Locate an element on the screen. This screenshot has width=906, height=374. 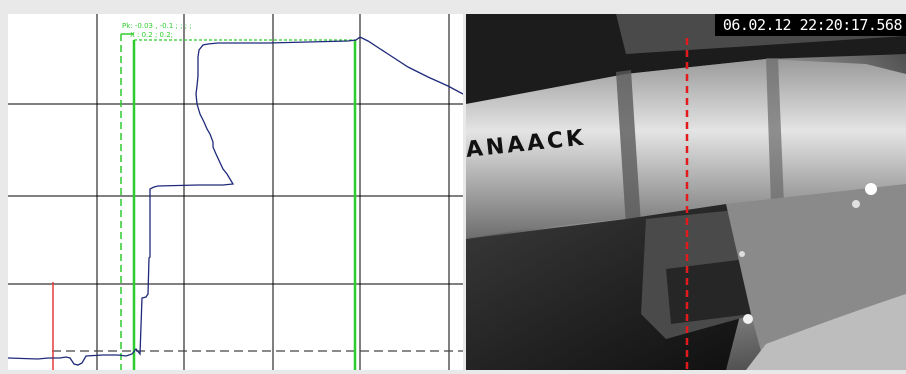
timestamp-label: 06.02.12 22:20:17.568 is located at coordinates (810, 25).